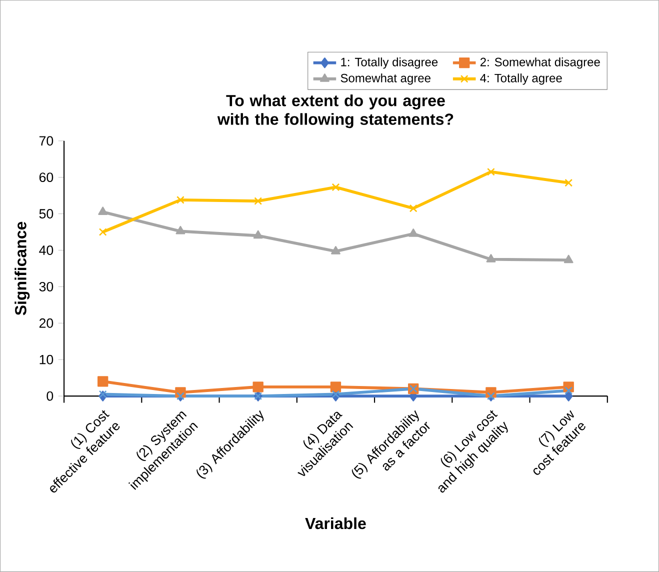 The height and width of the screenshot is (572, 659). Describe the element at coordinates (47, 359) in the screenshot. I see `y-tick-label: 10` at that location.